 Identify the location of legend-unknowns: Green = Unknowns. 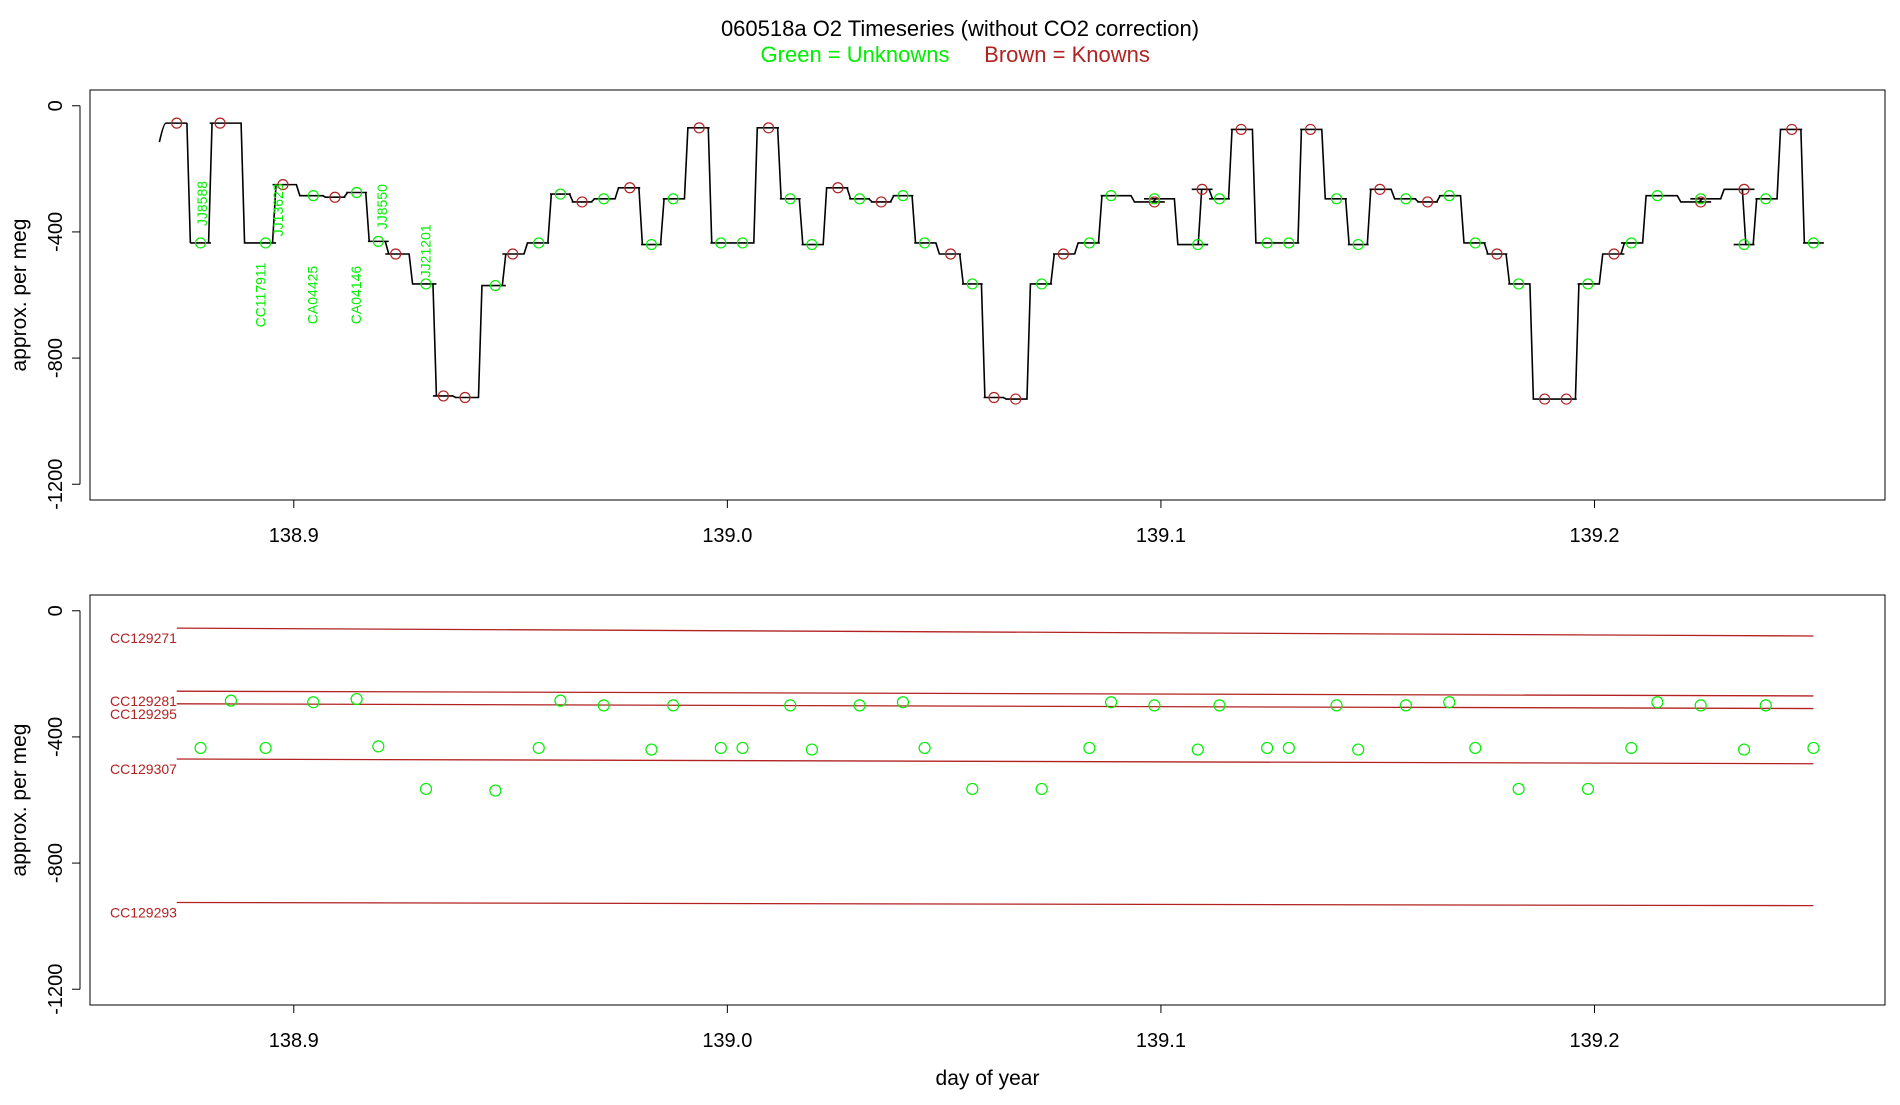
(855, 54).